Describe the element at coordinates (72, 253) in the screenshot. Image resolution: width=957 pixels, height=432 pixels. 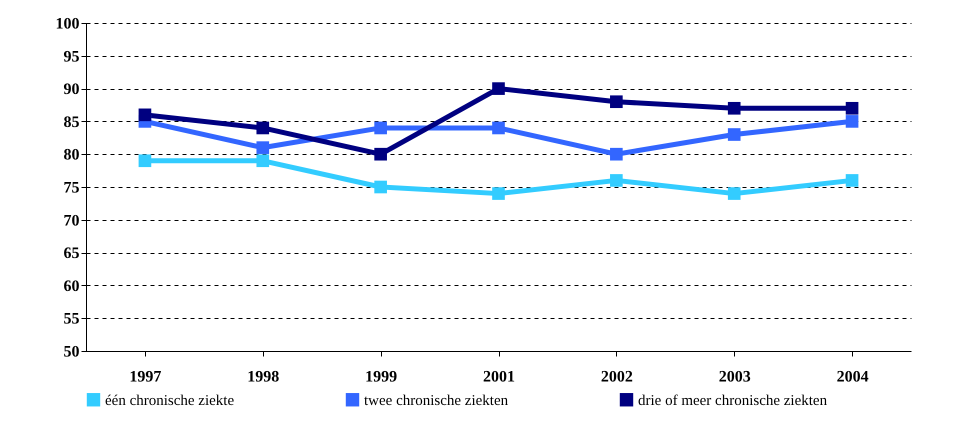
I see `y-tick-label: 65` at that location.